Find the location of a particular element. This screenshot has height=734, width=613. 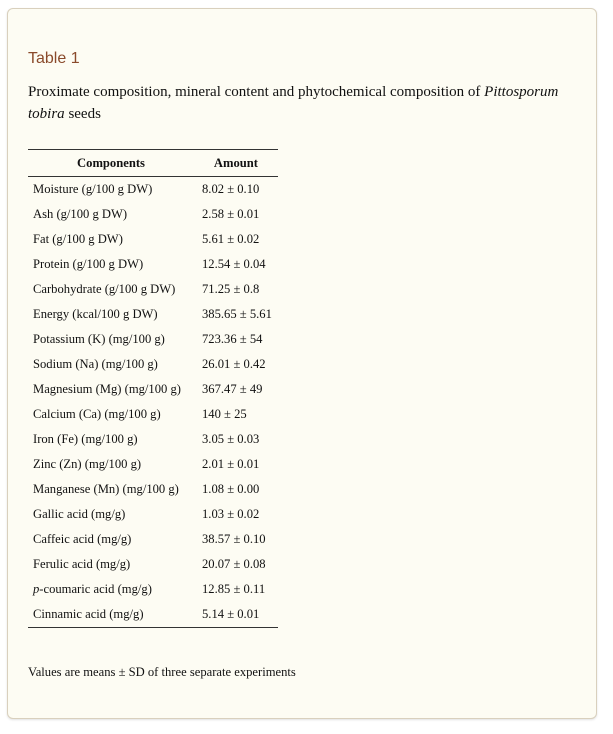

component-cell: Fat (g/100 g DW) is located at coordinates (111, 239).